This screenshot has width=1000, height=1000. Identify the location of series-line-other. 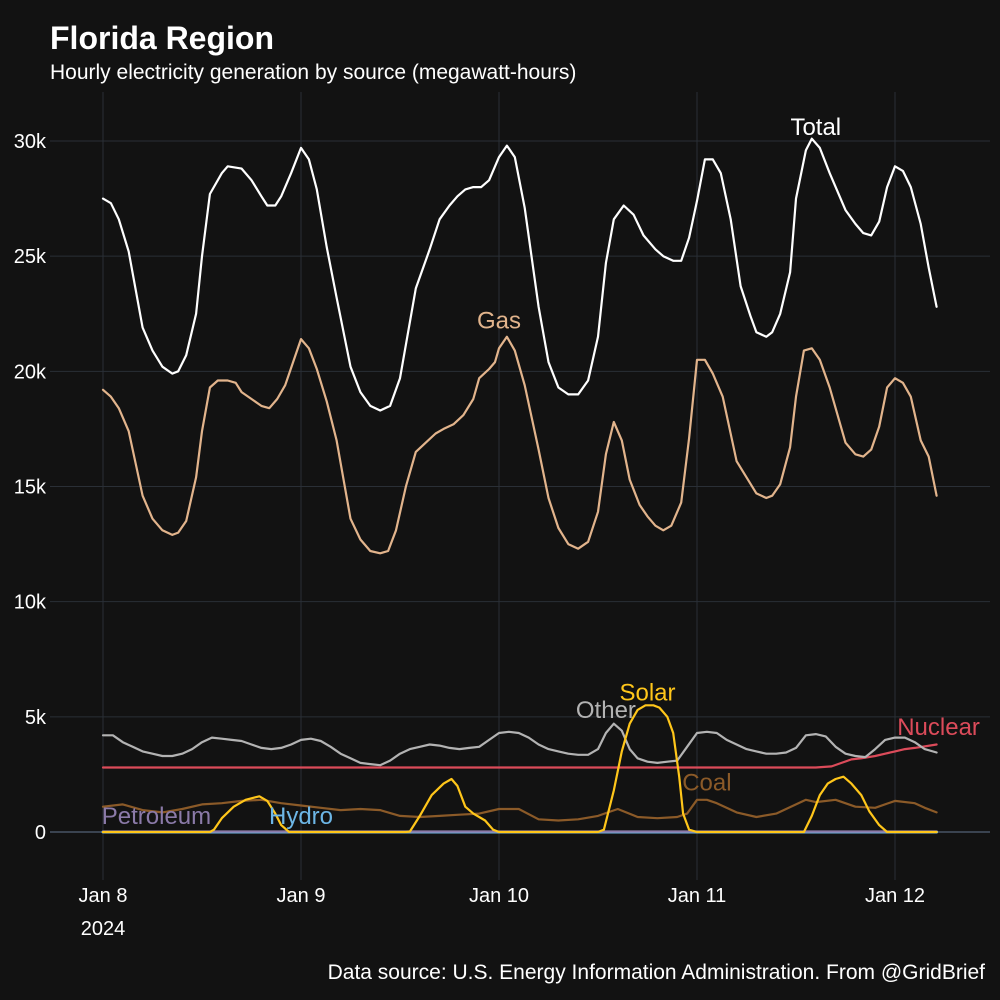
(519, 744).